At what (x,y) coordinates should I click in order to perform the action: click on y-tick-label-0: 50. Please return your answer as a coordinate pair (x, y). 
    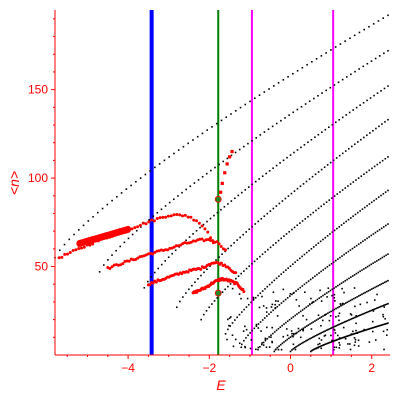
    Looking at the image, I should click on (42, 267).